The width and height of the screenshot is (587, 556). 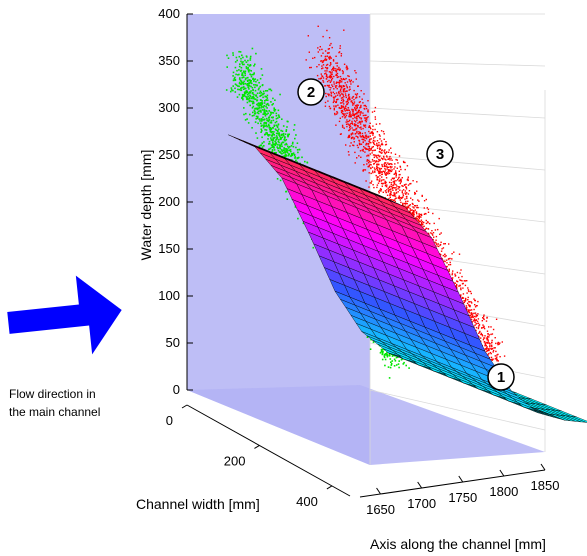 I want to click on y-tick-mark, so click(x=184, y=406).